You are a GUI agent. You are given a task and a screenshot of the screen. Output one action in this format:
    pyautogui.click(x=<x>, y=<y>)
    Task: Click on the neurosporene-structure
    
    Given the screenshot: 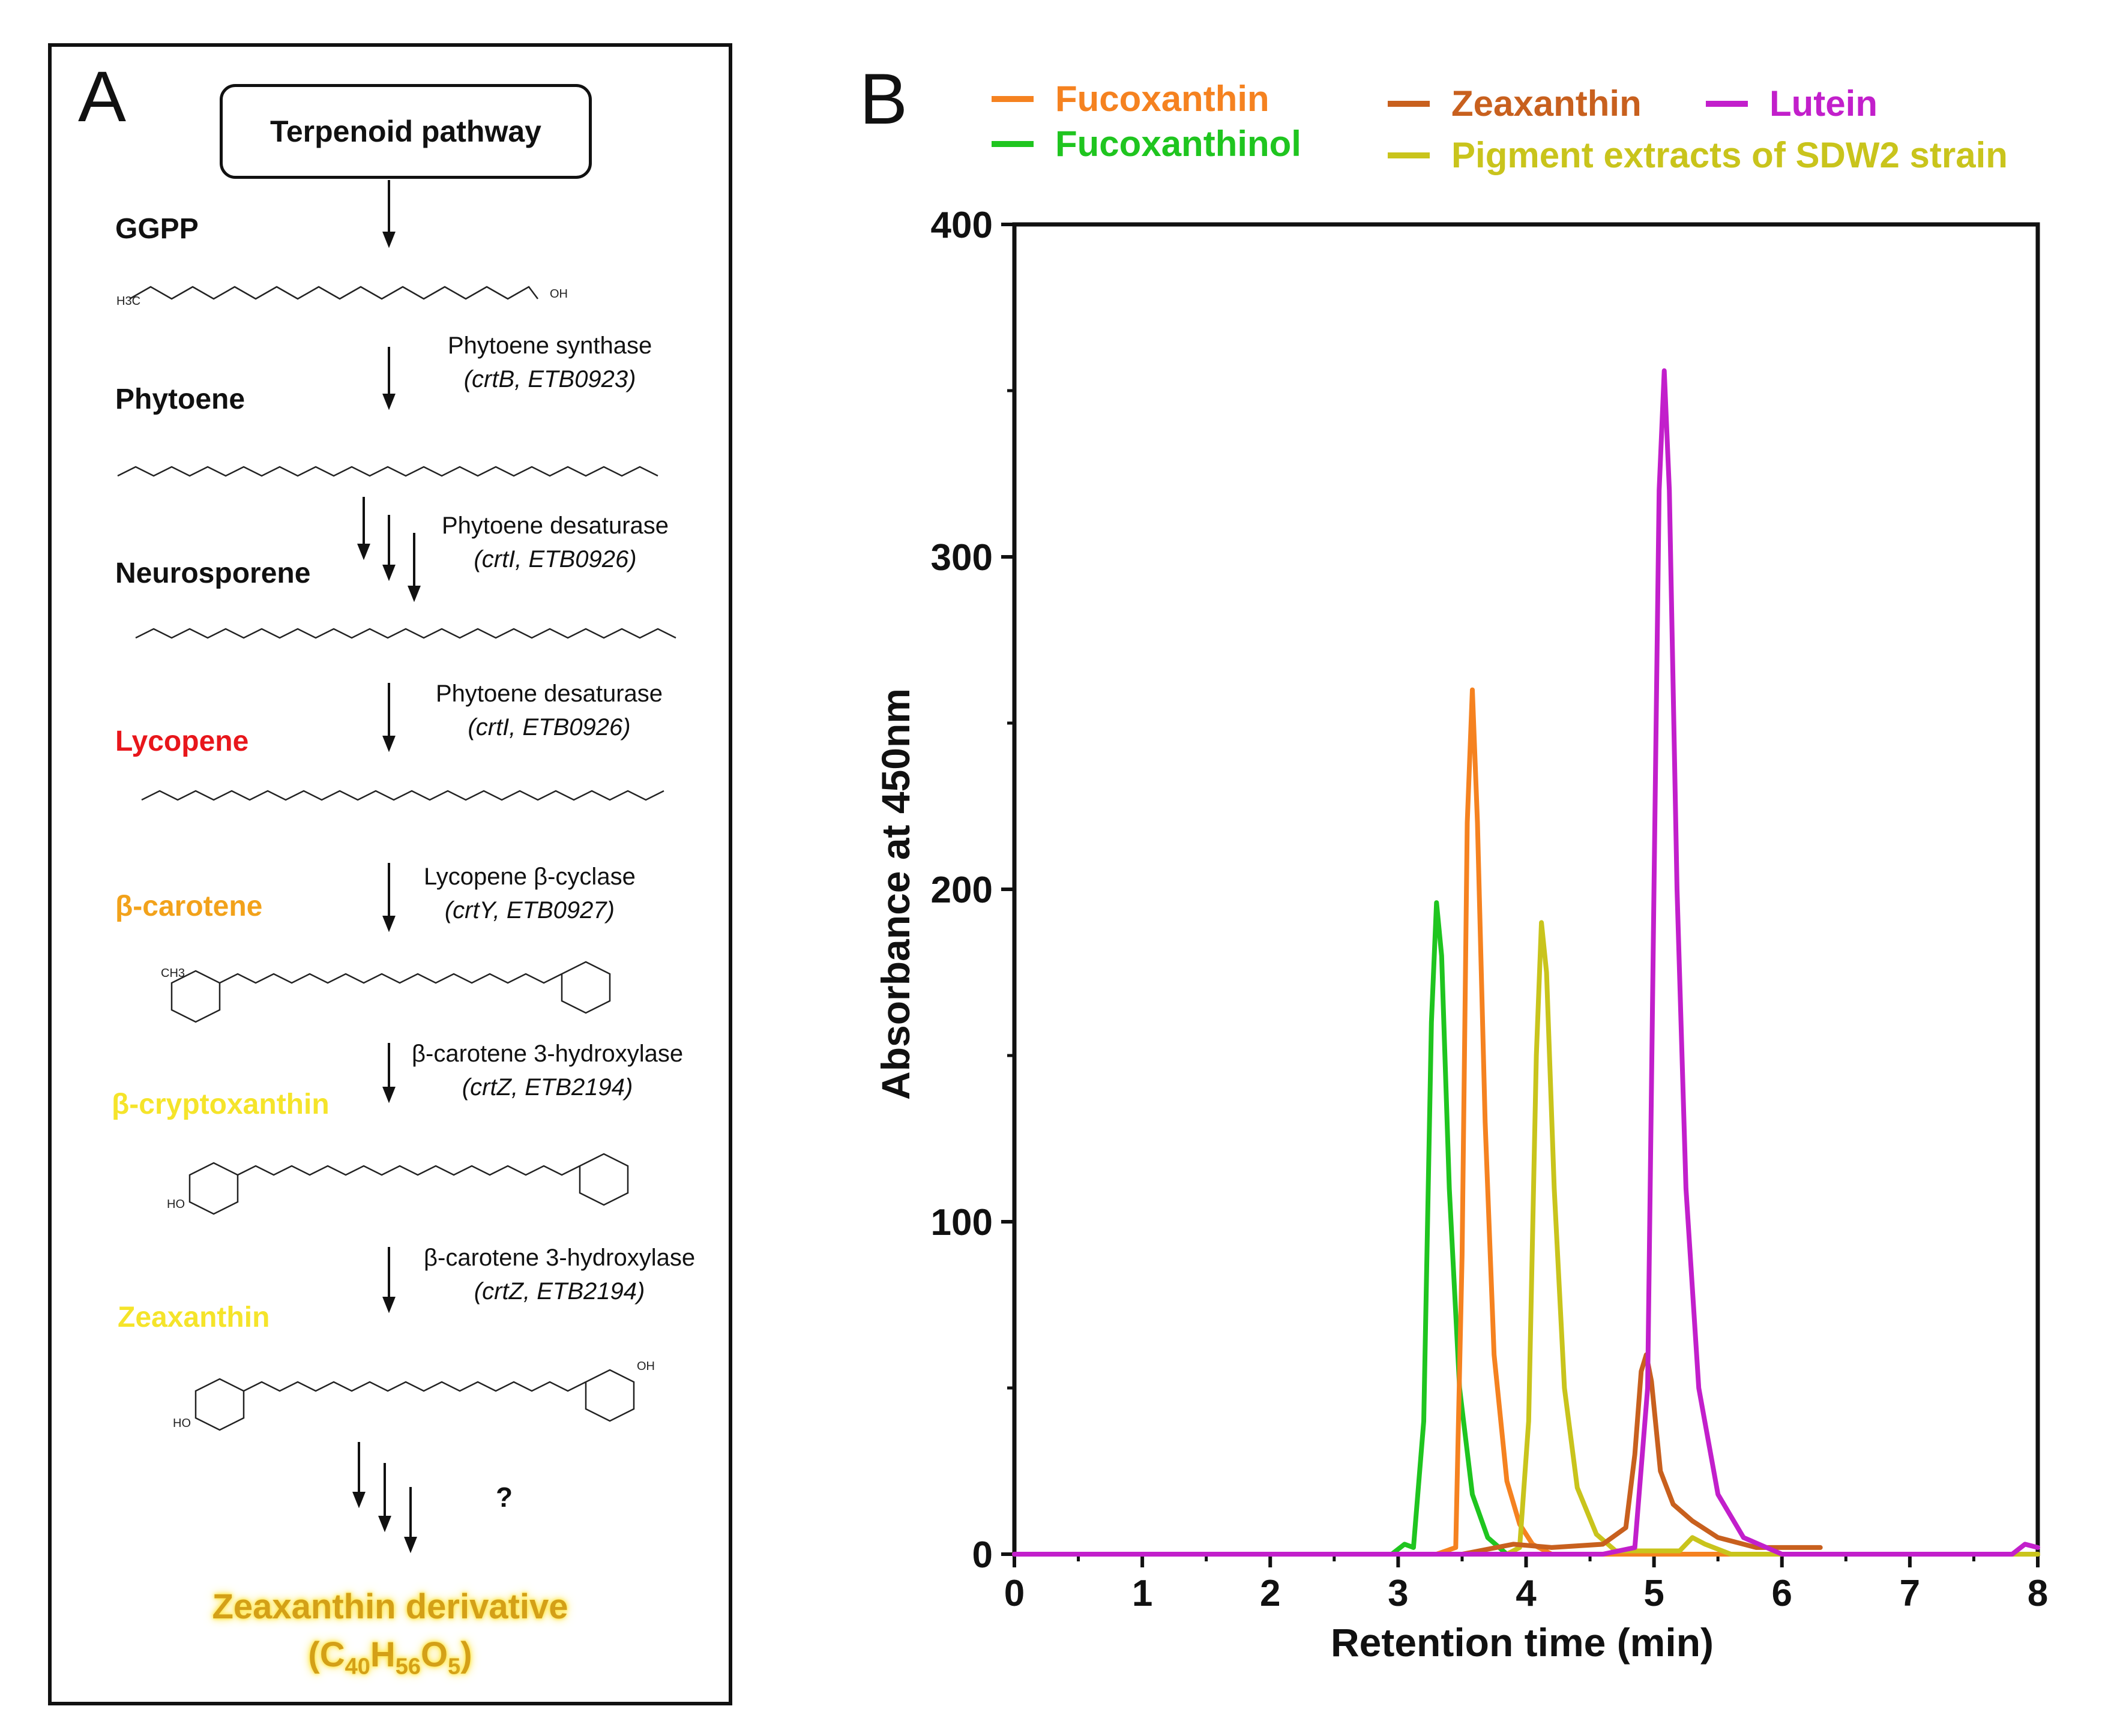 What is the action you would take?
    pyautogui.click(x=405, y=633)
    